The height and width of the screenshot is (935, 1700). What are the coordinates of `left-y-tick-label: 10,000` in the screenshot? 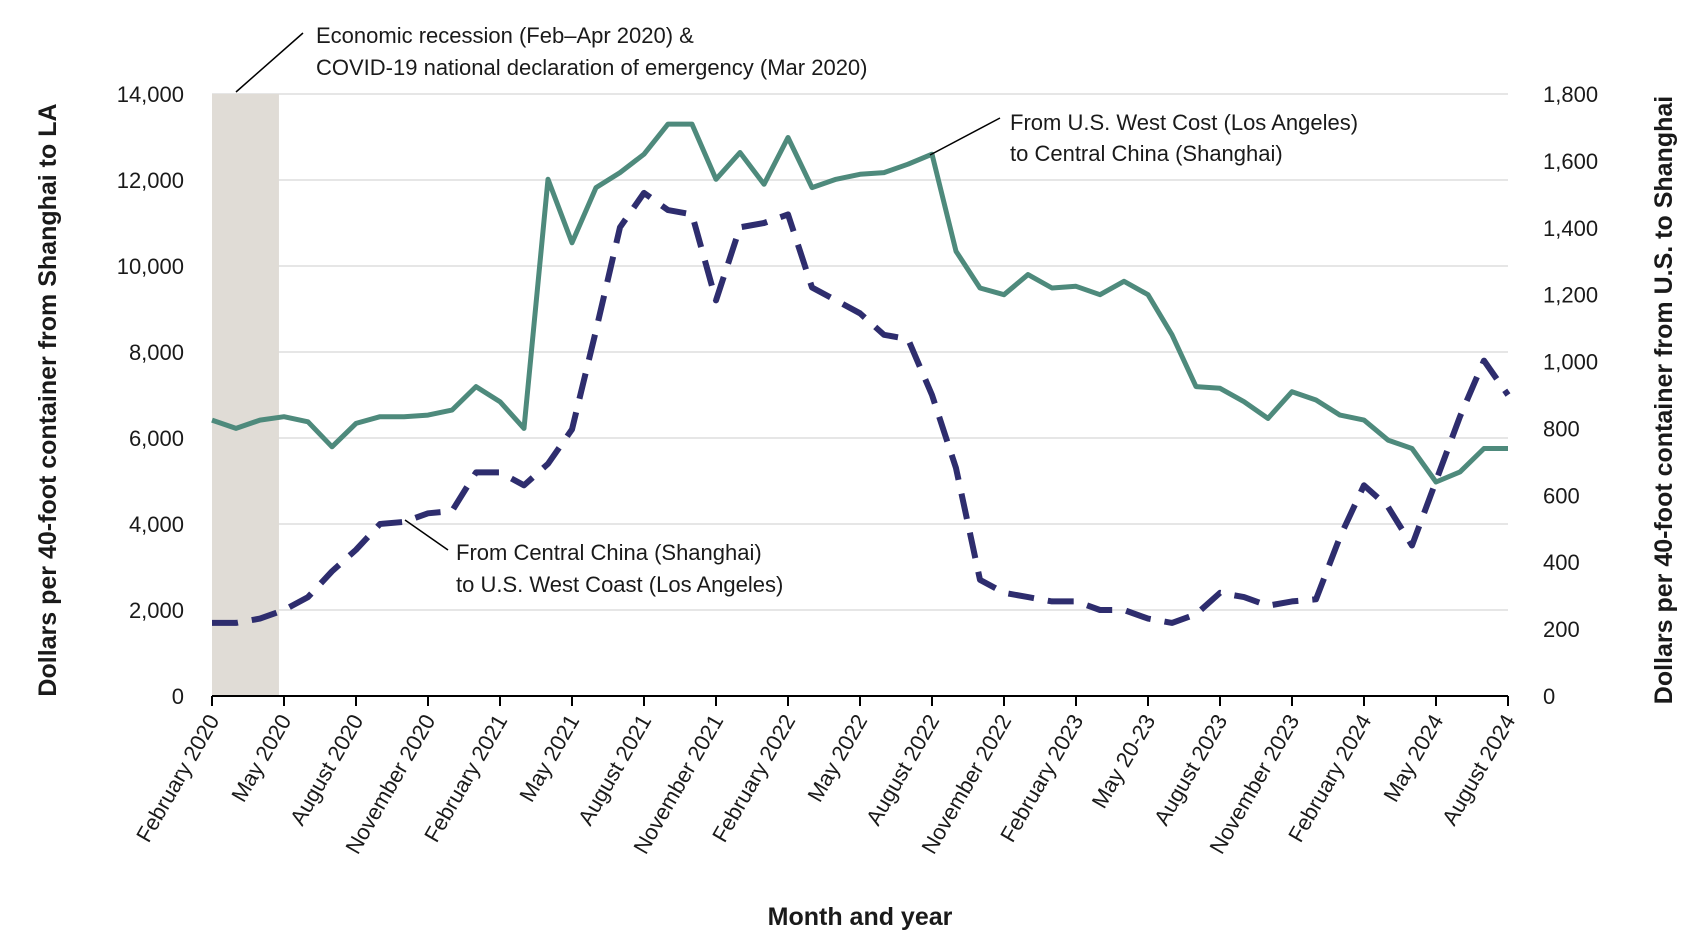 It's located at (150, 266).